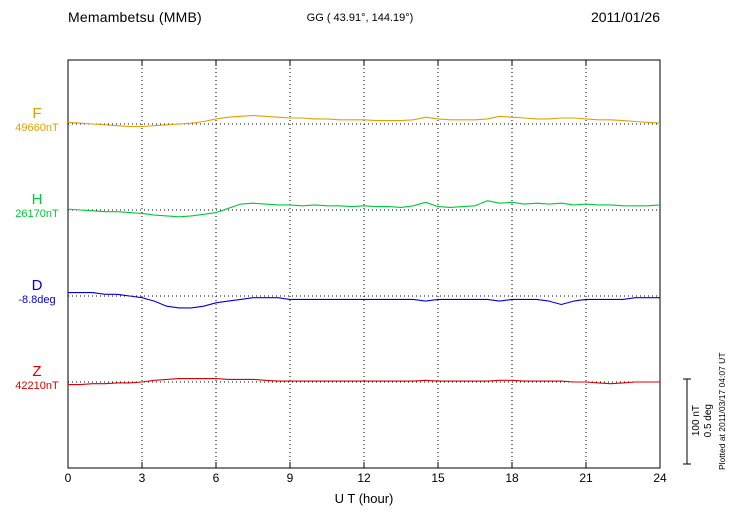 This screenshot has width=730, height=520. What do you see at coordinates (290, 478) in the screenshot?
I see `x-tick-label: 9` at bounding box center [290, 478].